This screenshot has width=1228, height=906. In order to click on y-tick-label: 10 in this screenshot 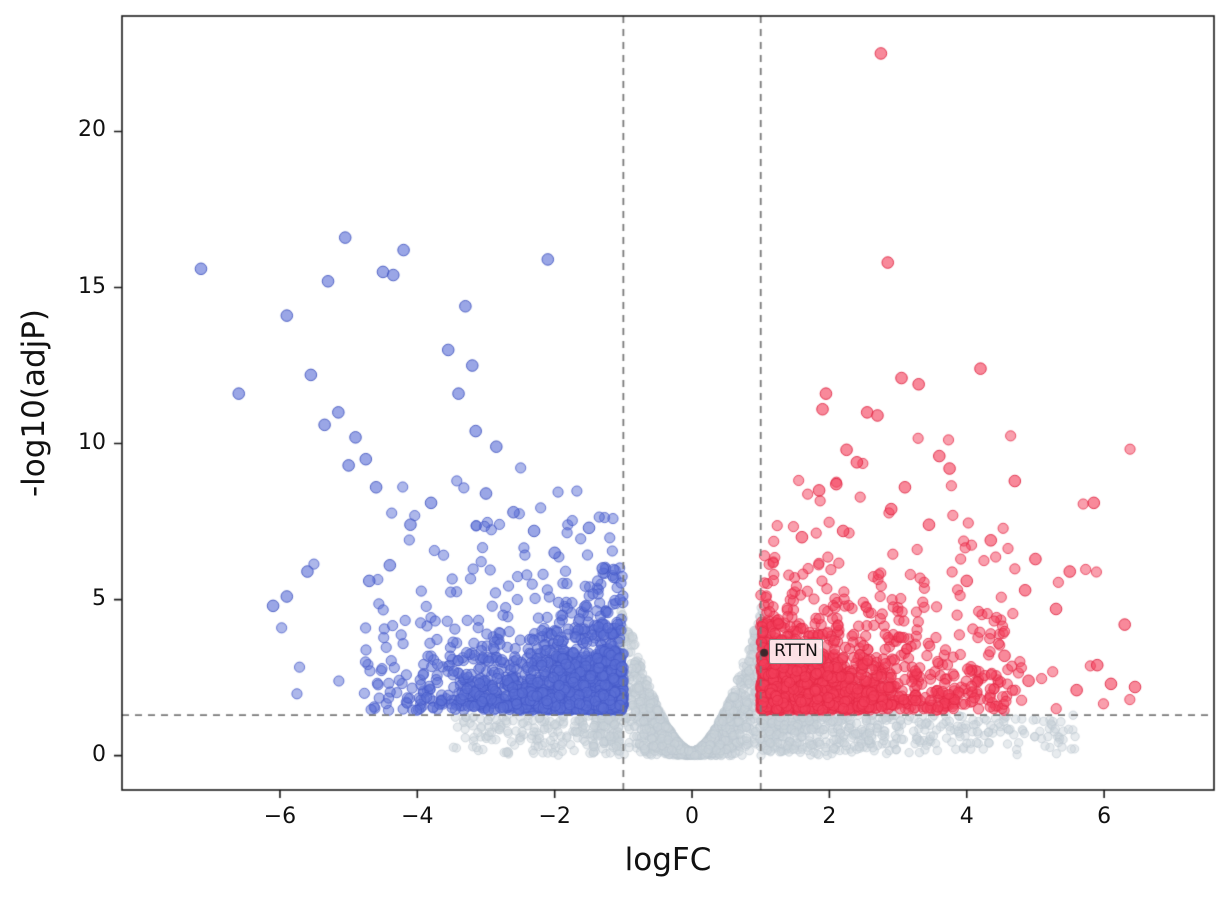, I will do `click(92, 442)`.